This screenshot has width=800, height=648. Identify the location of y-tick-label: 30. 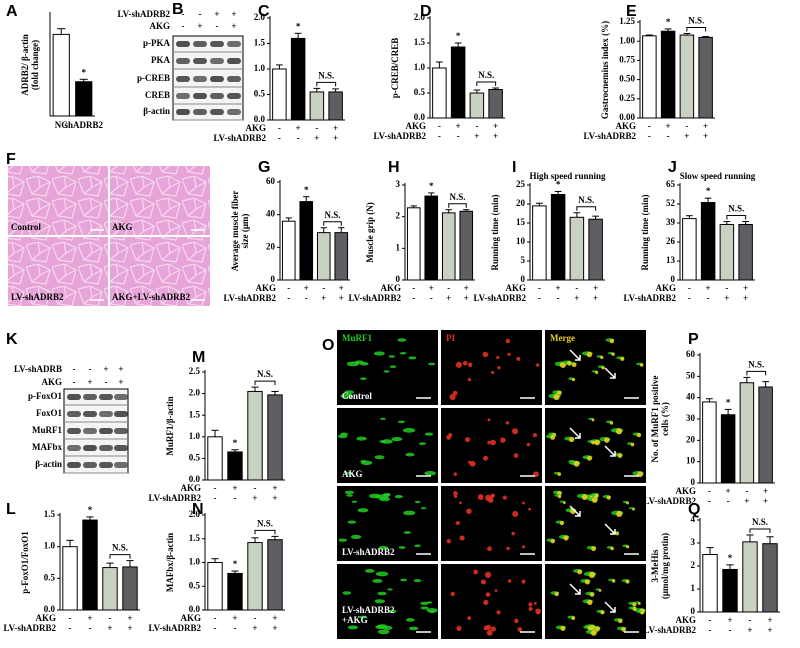
(691, 418).